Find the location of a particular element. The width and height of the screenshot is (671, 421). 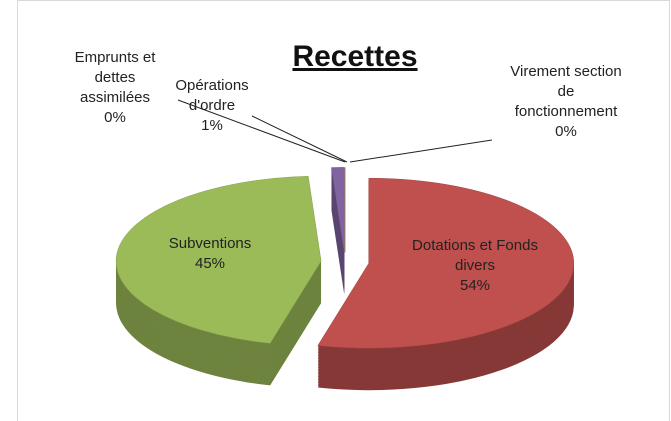

data-label: Virement section de fonctionnement 0% is located at coordinates (566, 102).